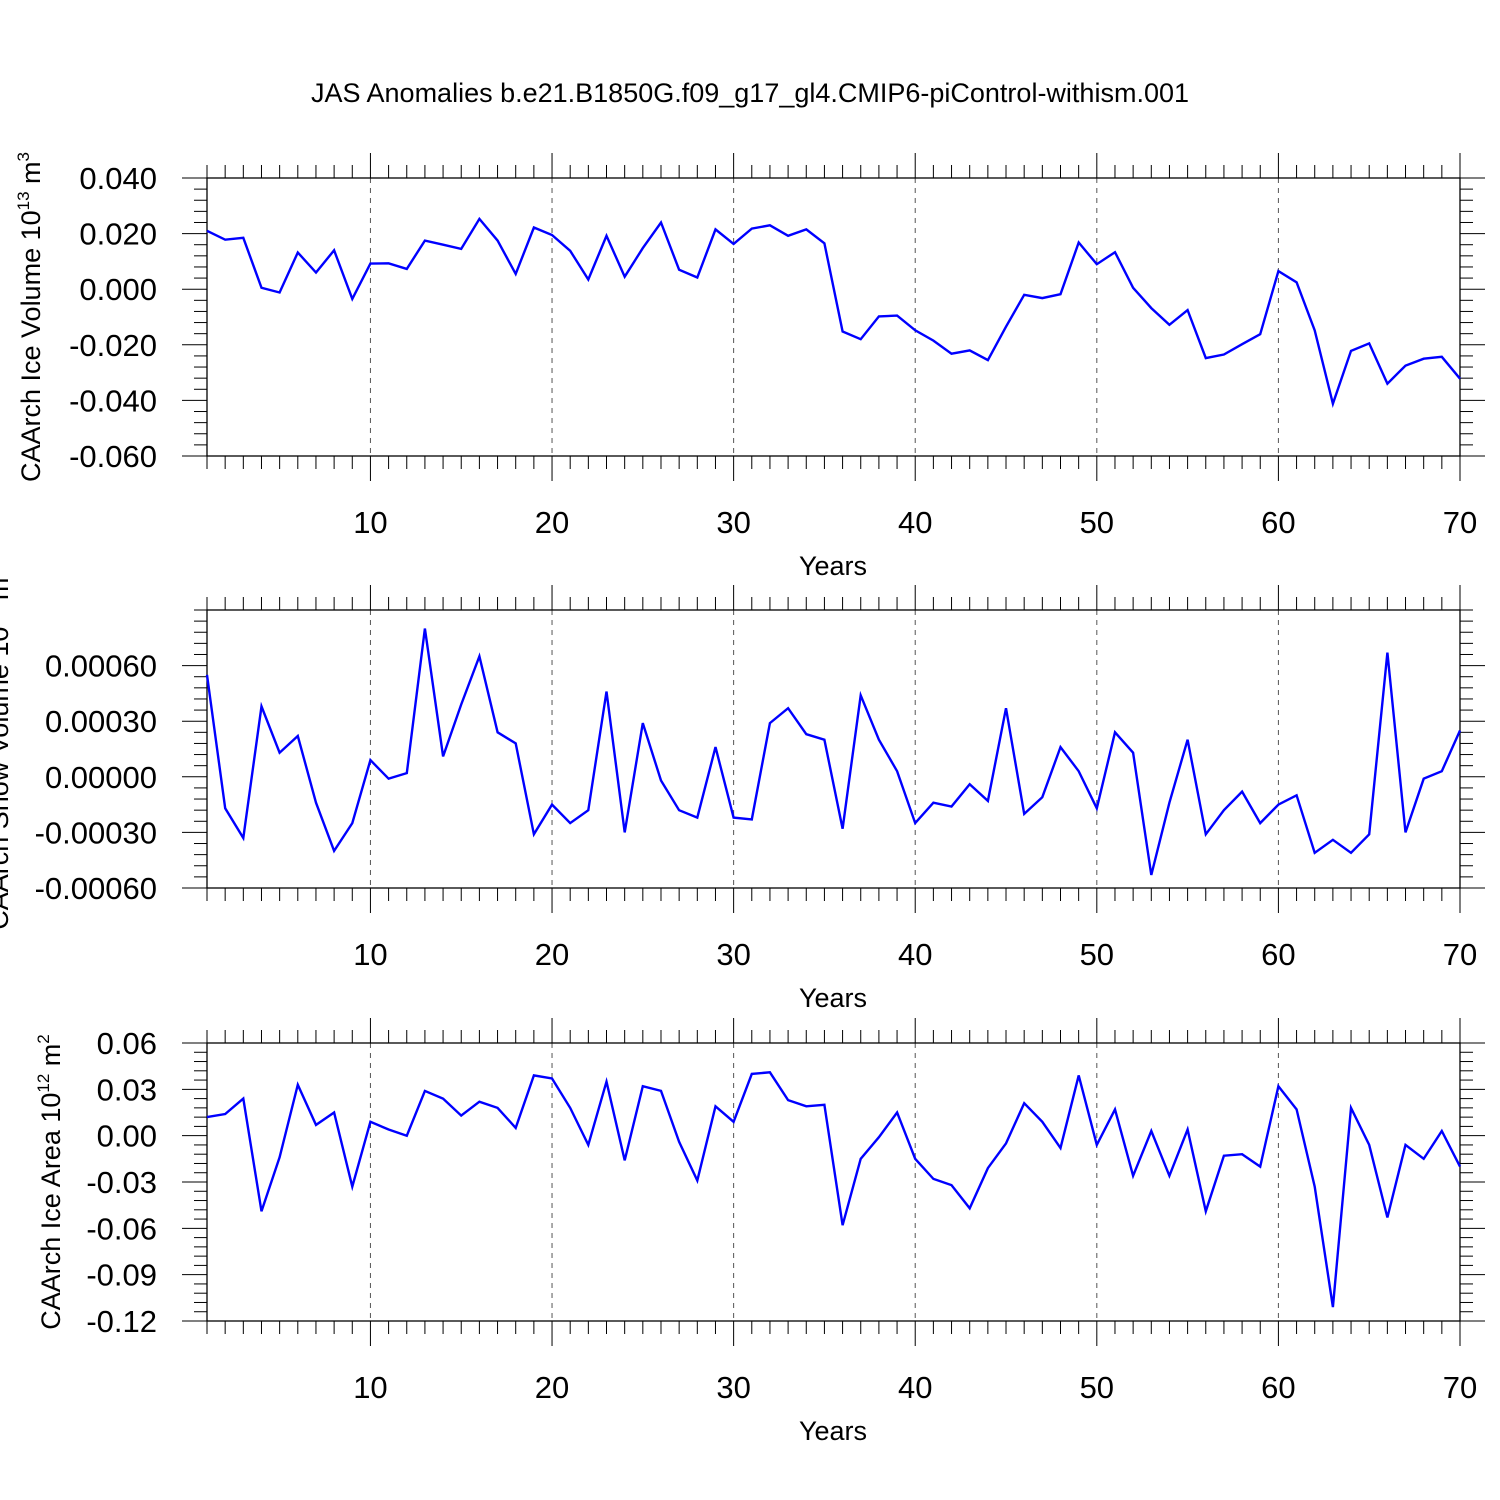  Describe the element at coordinates (118, 234) in the screenshot. I see `y-tick-label: 0.020` at that location.